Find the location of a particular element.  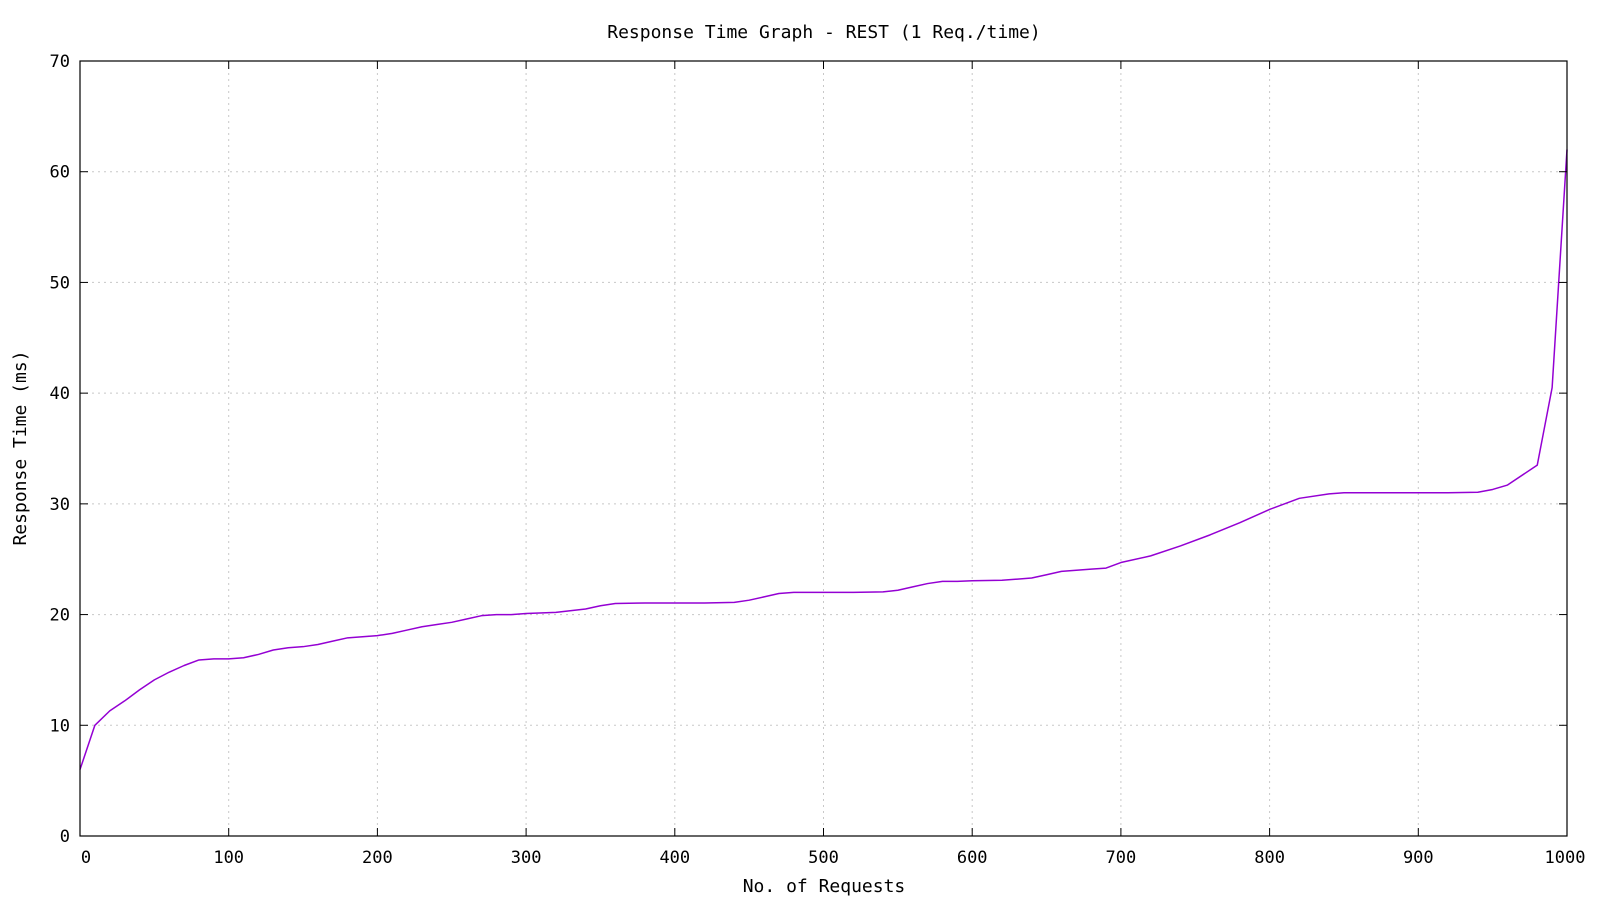

x-tick-label: 400 is located at coordinates (674, 858).